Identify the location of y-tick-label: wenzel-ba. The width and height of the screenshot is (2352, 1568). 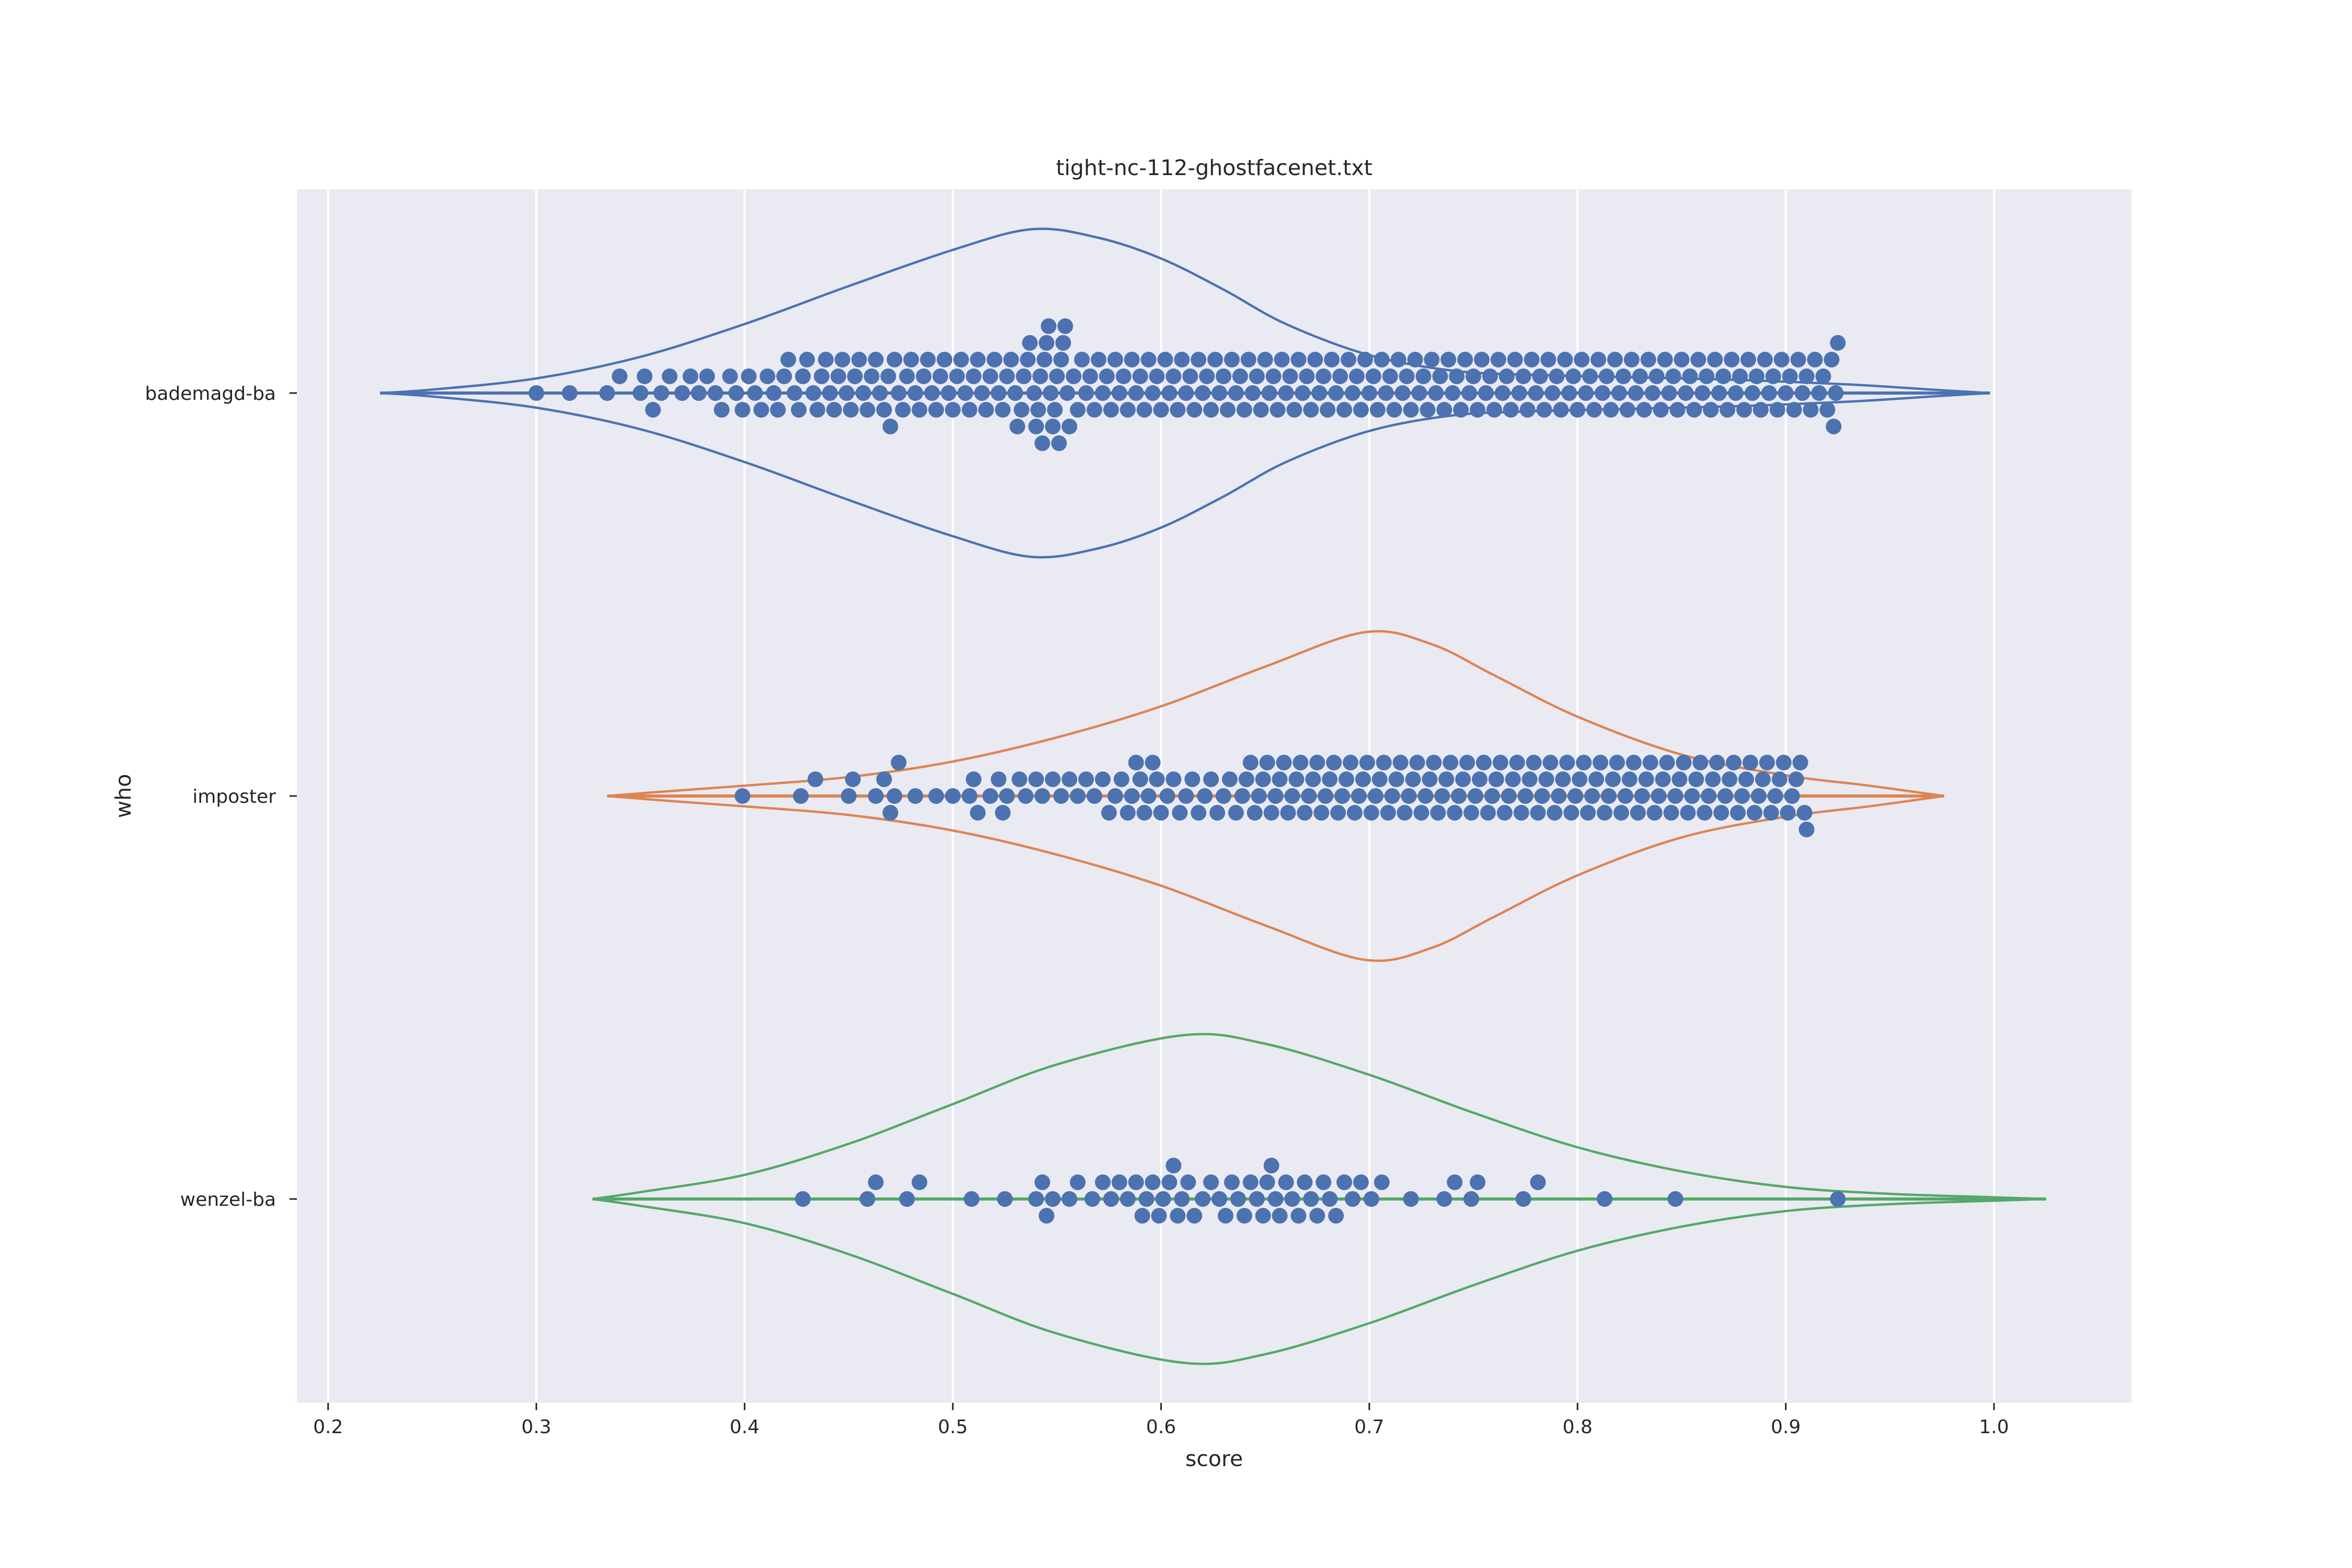
(228, 1199).